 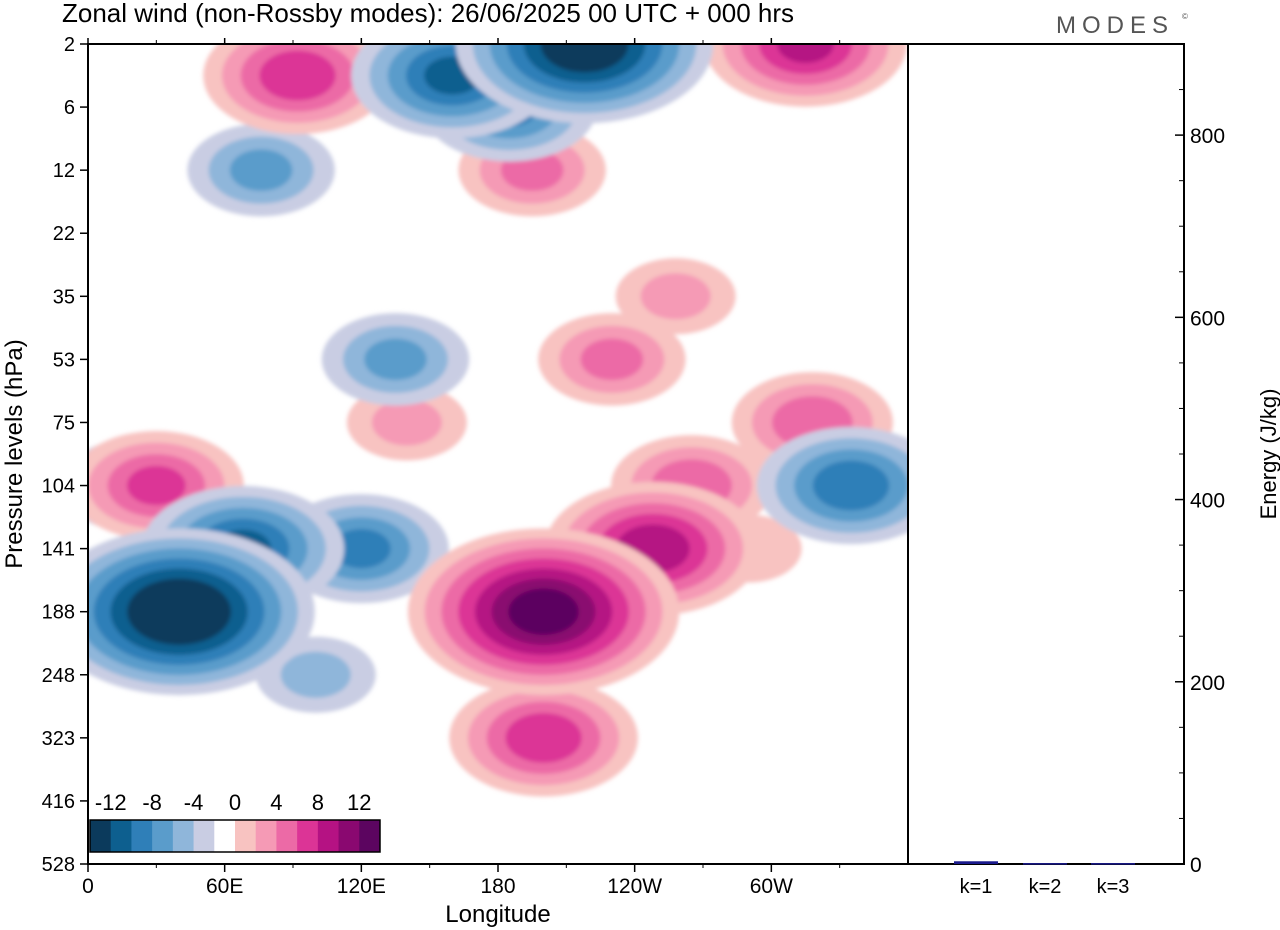 I want to click on y-tick-label: 6, so click(x=69, y=108).